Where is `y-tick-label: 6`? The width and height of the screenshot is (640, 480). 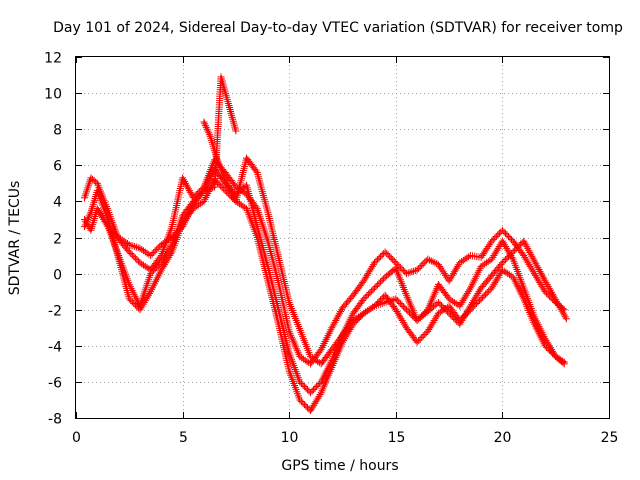 y-tick-label: 6 is located at coordinates (57, 167).